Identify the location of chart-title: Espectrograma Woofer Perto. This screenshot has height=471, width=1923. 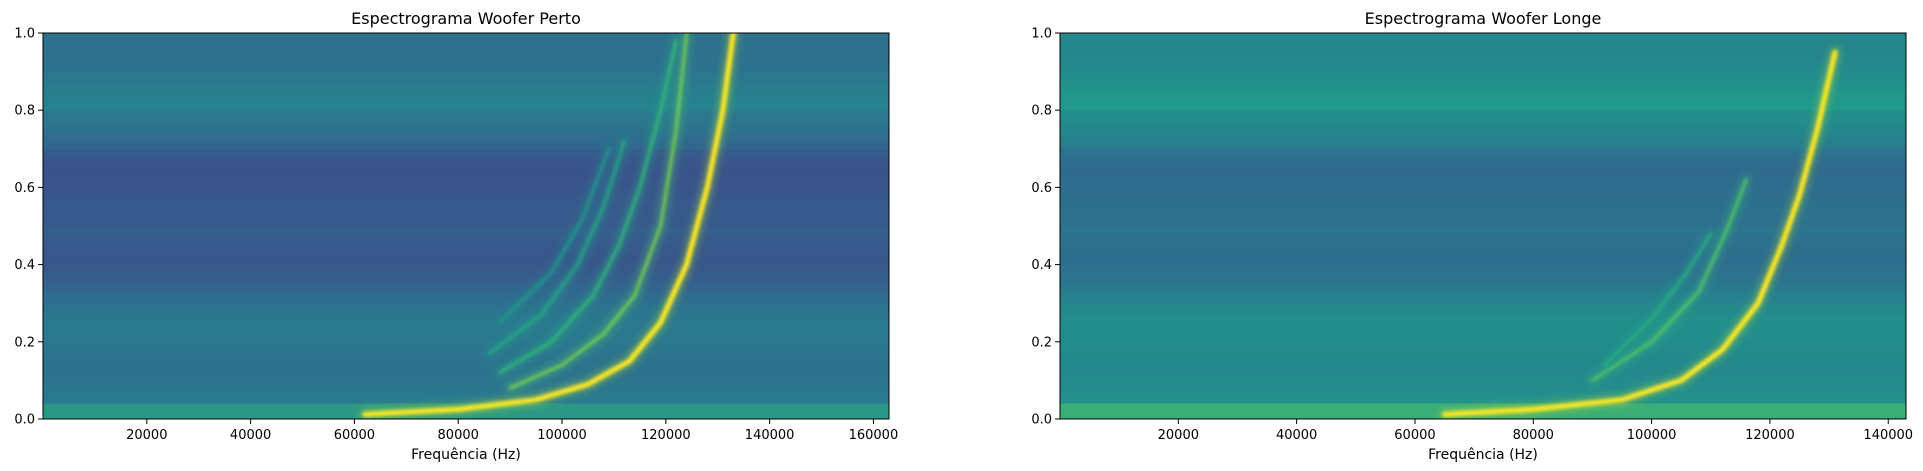
(466, 18).